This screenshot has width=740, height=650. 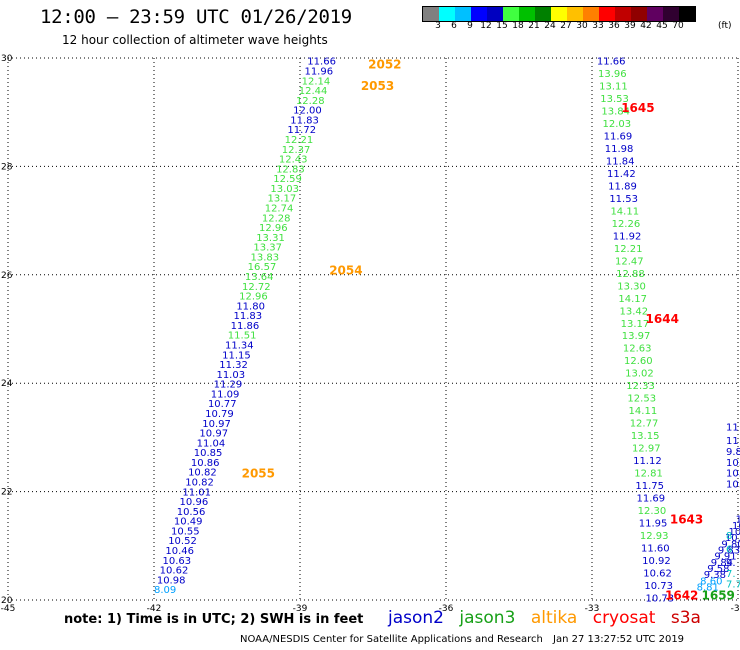 I want to click on mission-jason2: jason2, so click(x=416, y=618).